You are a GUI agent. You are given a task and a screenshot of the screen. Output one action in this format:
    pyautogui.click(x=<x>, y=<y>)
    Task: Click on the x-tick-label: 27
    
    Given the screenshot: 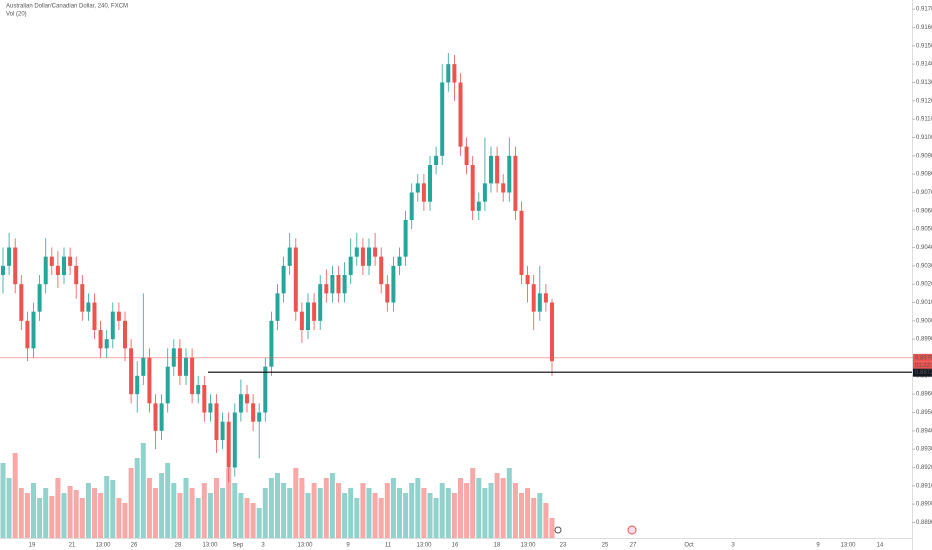 What is the action you would take?
    pyautogui.click(x=633, y=546)
    